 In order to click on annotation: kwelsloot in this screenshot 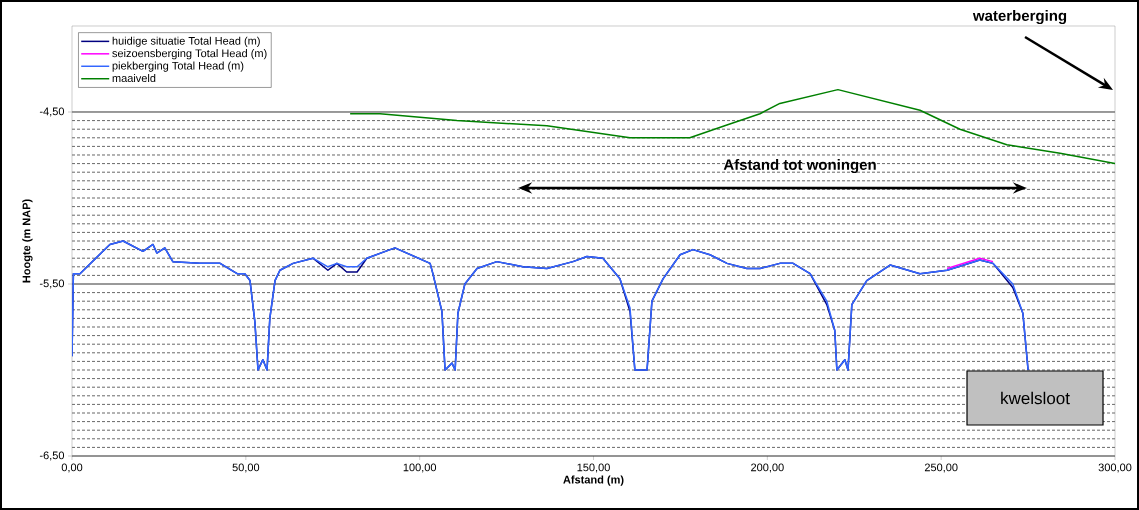, I will do `click(1035, 398)`.